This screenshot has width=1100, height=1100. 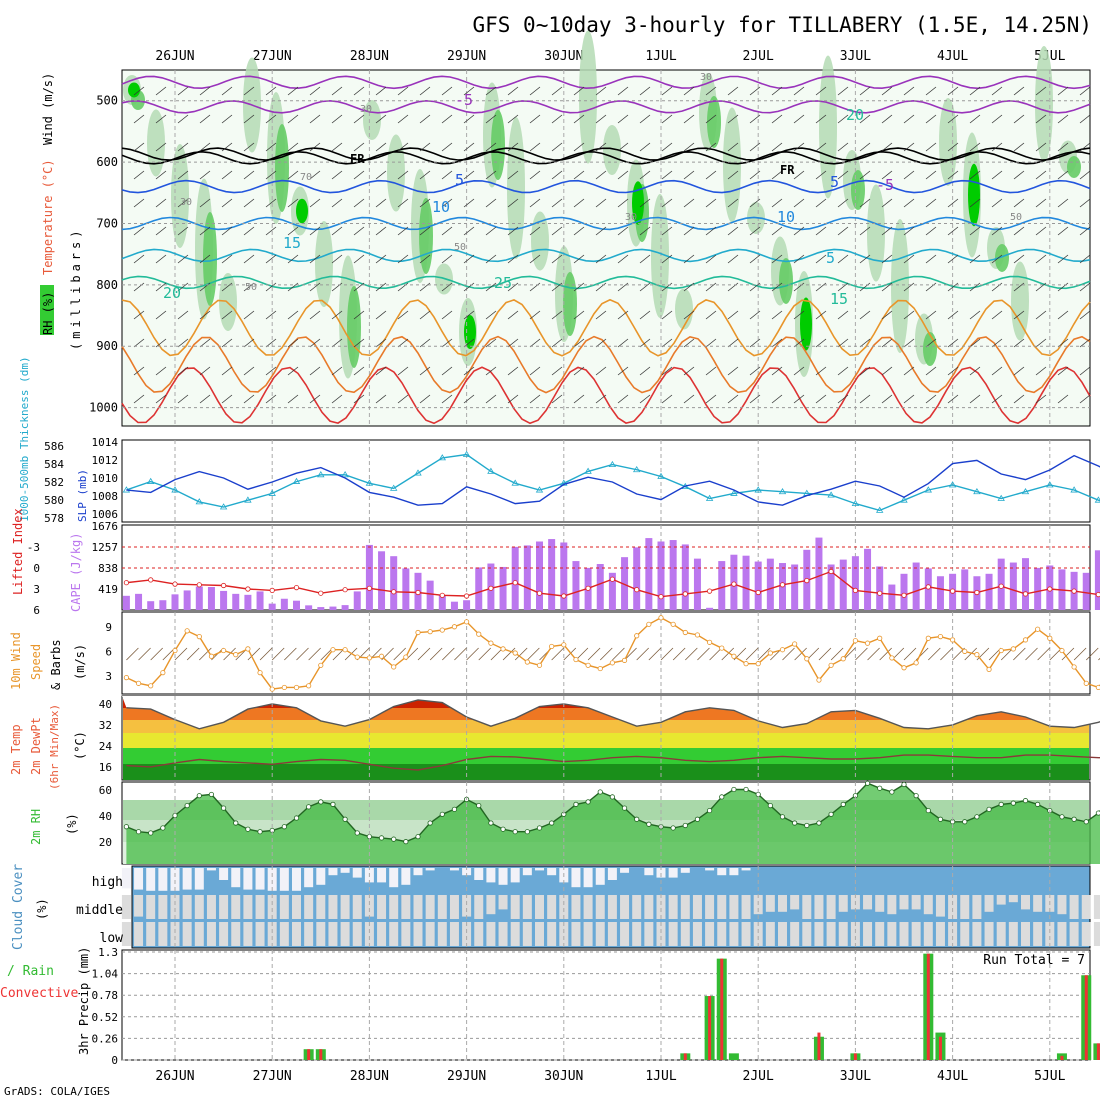 I want to click on isotherm-line, so click(x=606, y=186).